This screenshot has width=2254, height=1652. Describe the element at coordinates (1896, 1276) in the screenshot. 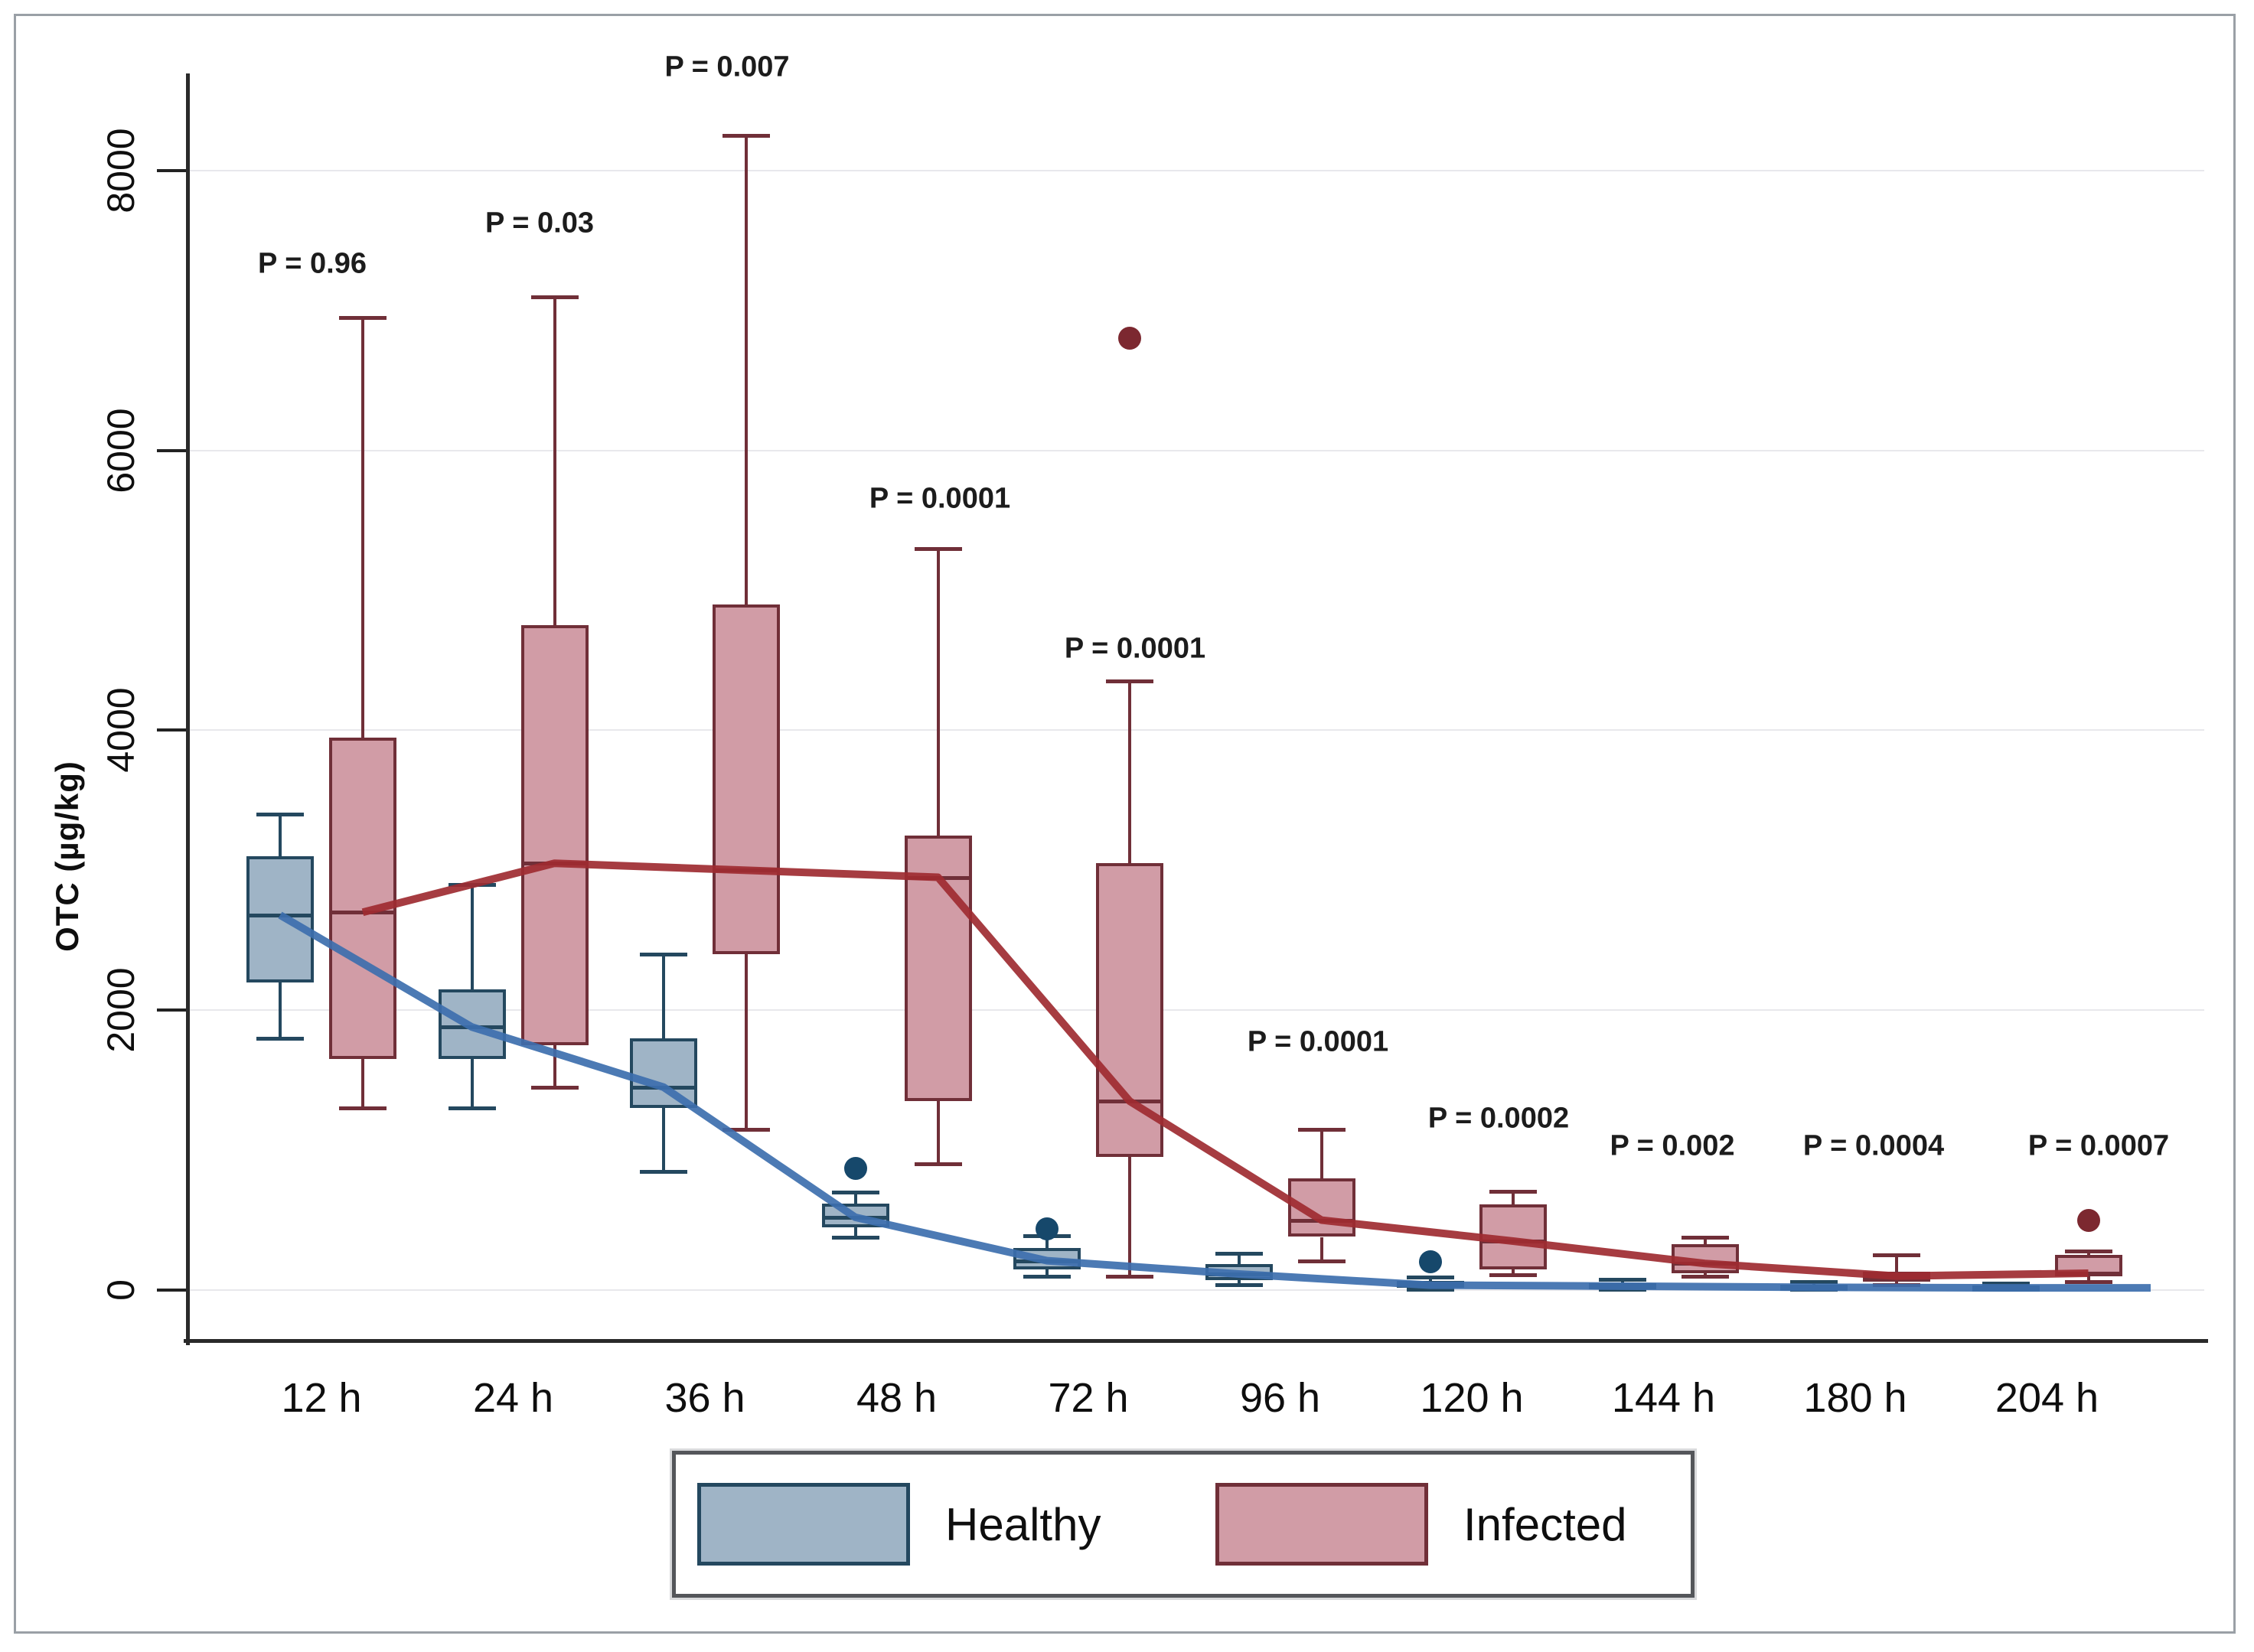

I see `median-infected-180h` at that location.